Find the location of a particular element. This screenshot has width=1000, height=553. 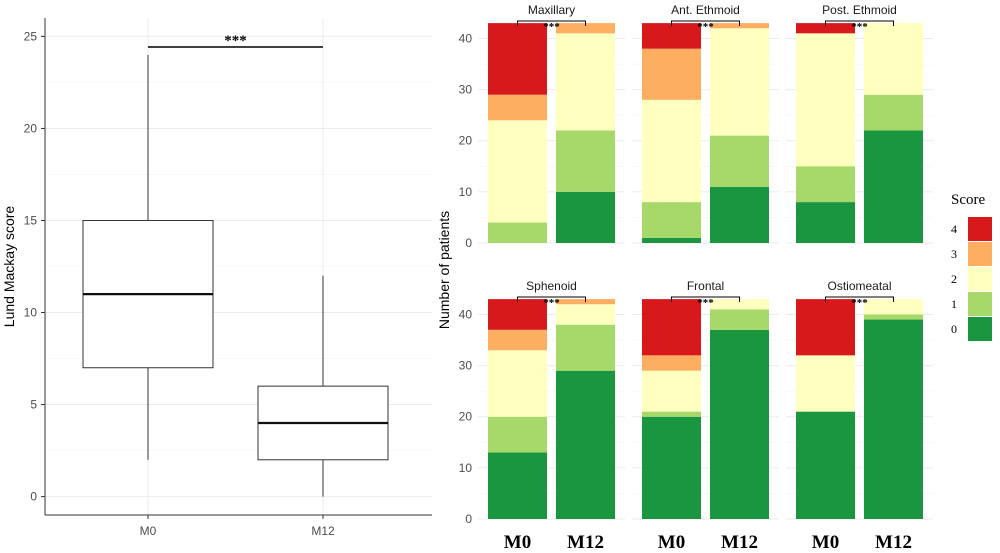

y-axis-title: Lund Mackay score is located at coordinates (9, 267).